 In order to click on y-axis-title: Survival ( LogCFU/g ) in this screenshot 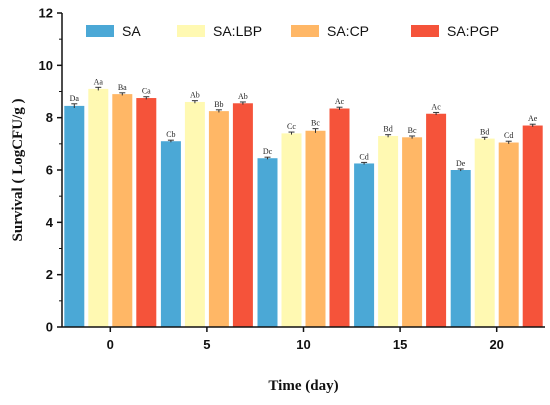, I will do `click(18, 170)`.